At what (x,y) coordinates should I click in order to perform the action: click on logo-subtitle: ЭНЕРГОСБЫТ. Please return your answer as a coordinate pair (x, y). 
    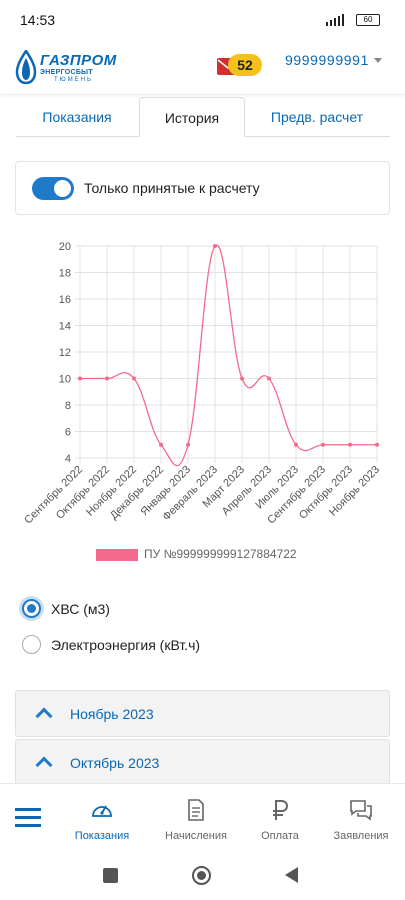
    Looking at the image, I should click on (66, 72).